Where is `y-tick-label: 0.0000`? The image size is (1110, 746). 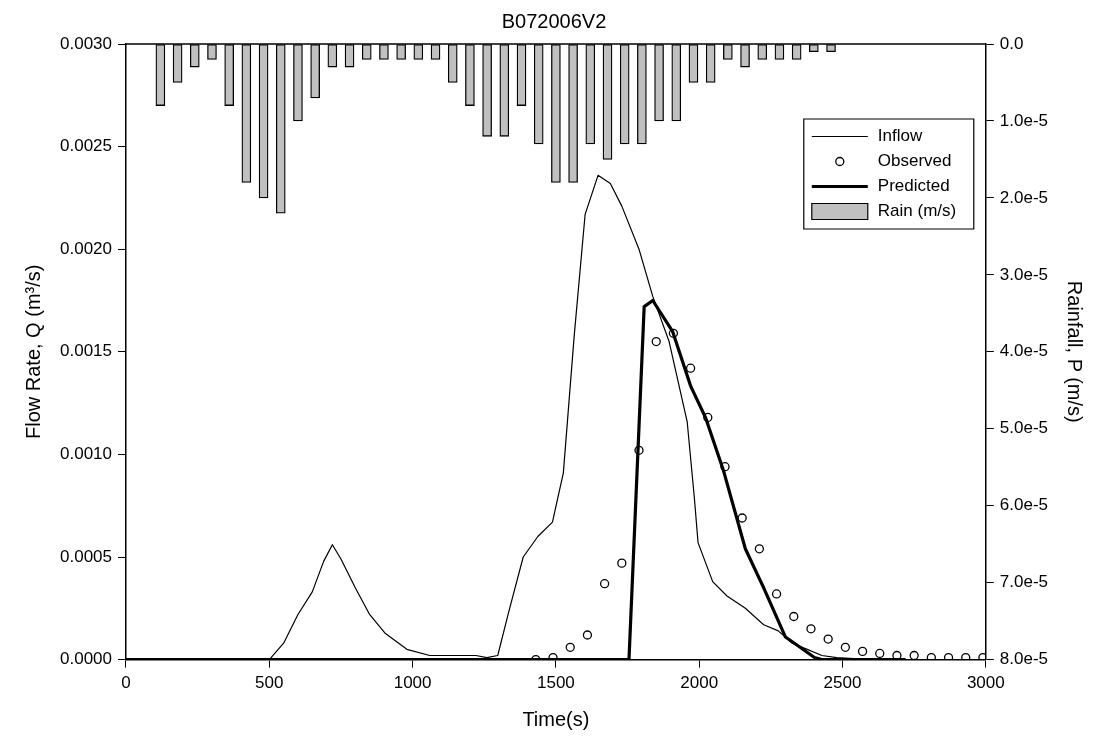 y-tick-label: 0.0000 is located at coordinates (86, 659).